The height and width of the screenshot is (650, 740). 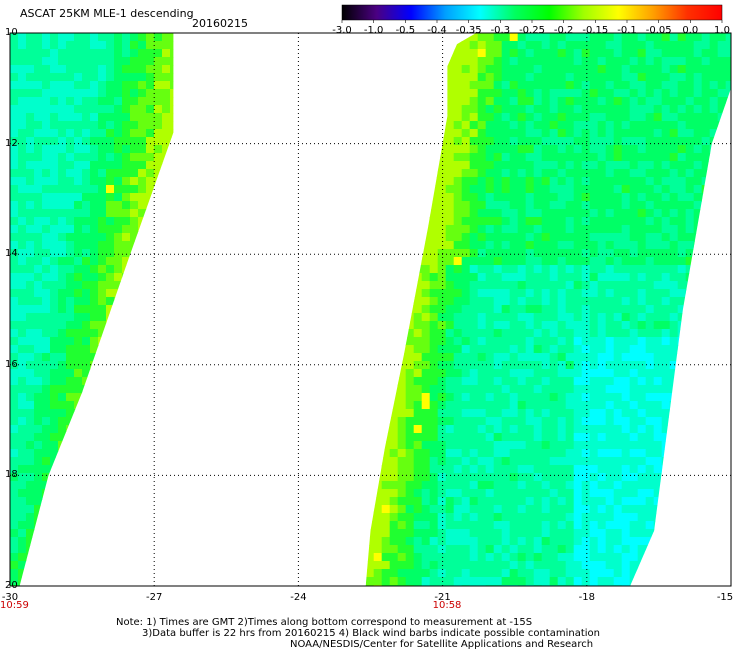 I want to click on latitude-label: 18, so click(x=11, y=475).